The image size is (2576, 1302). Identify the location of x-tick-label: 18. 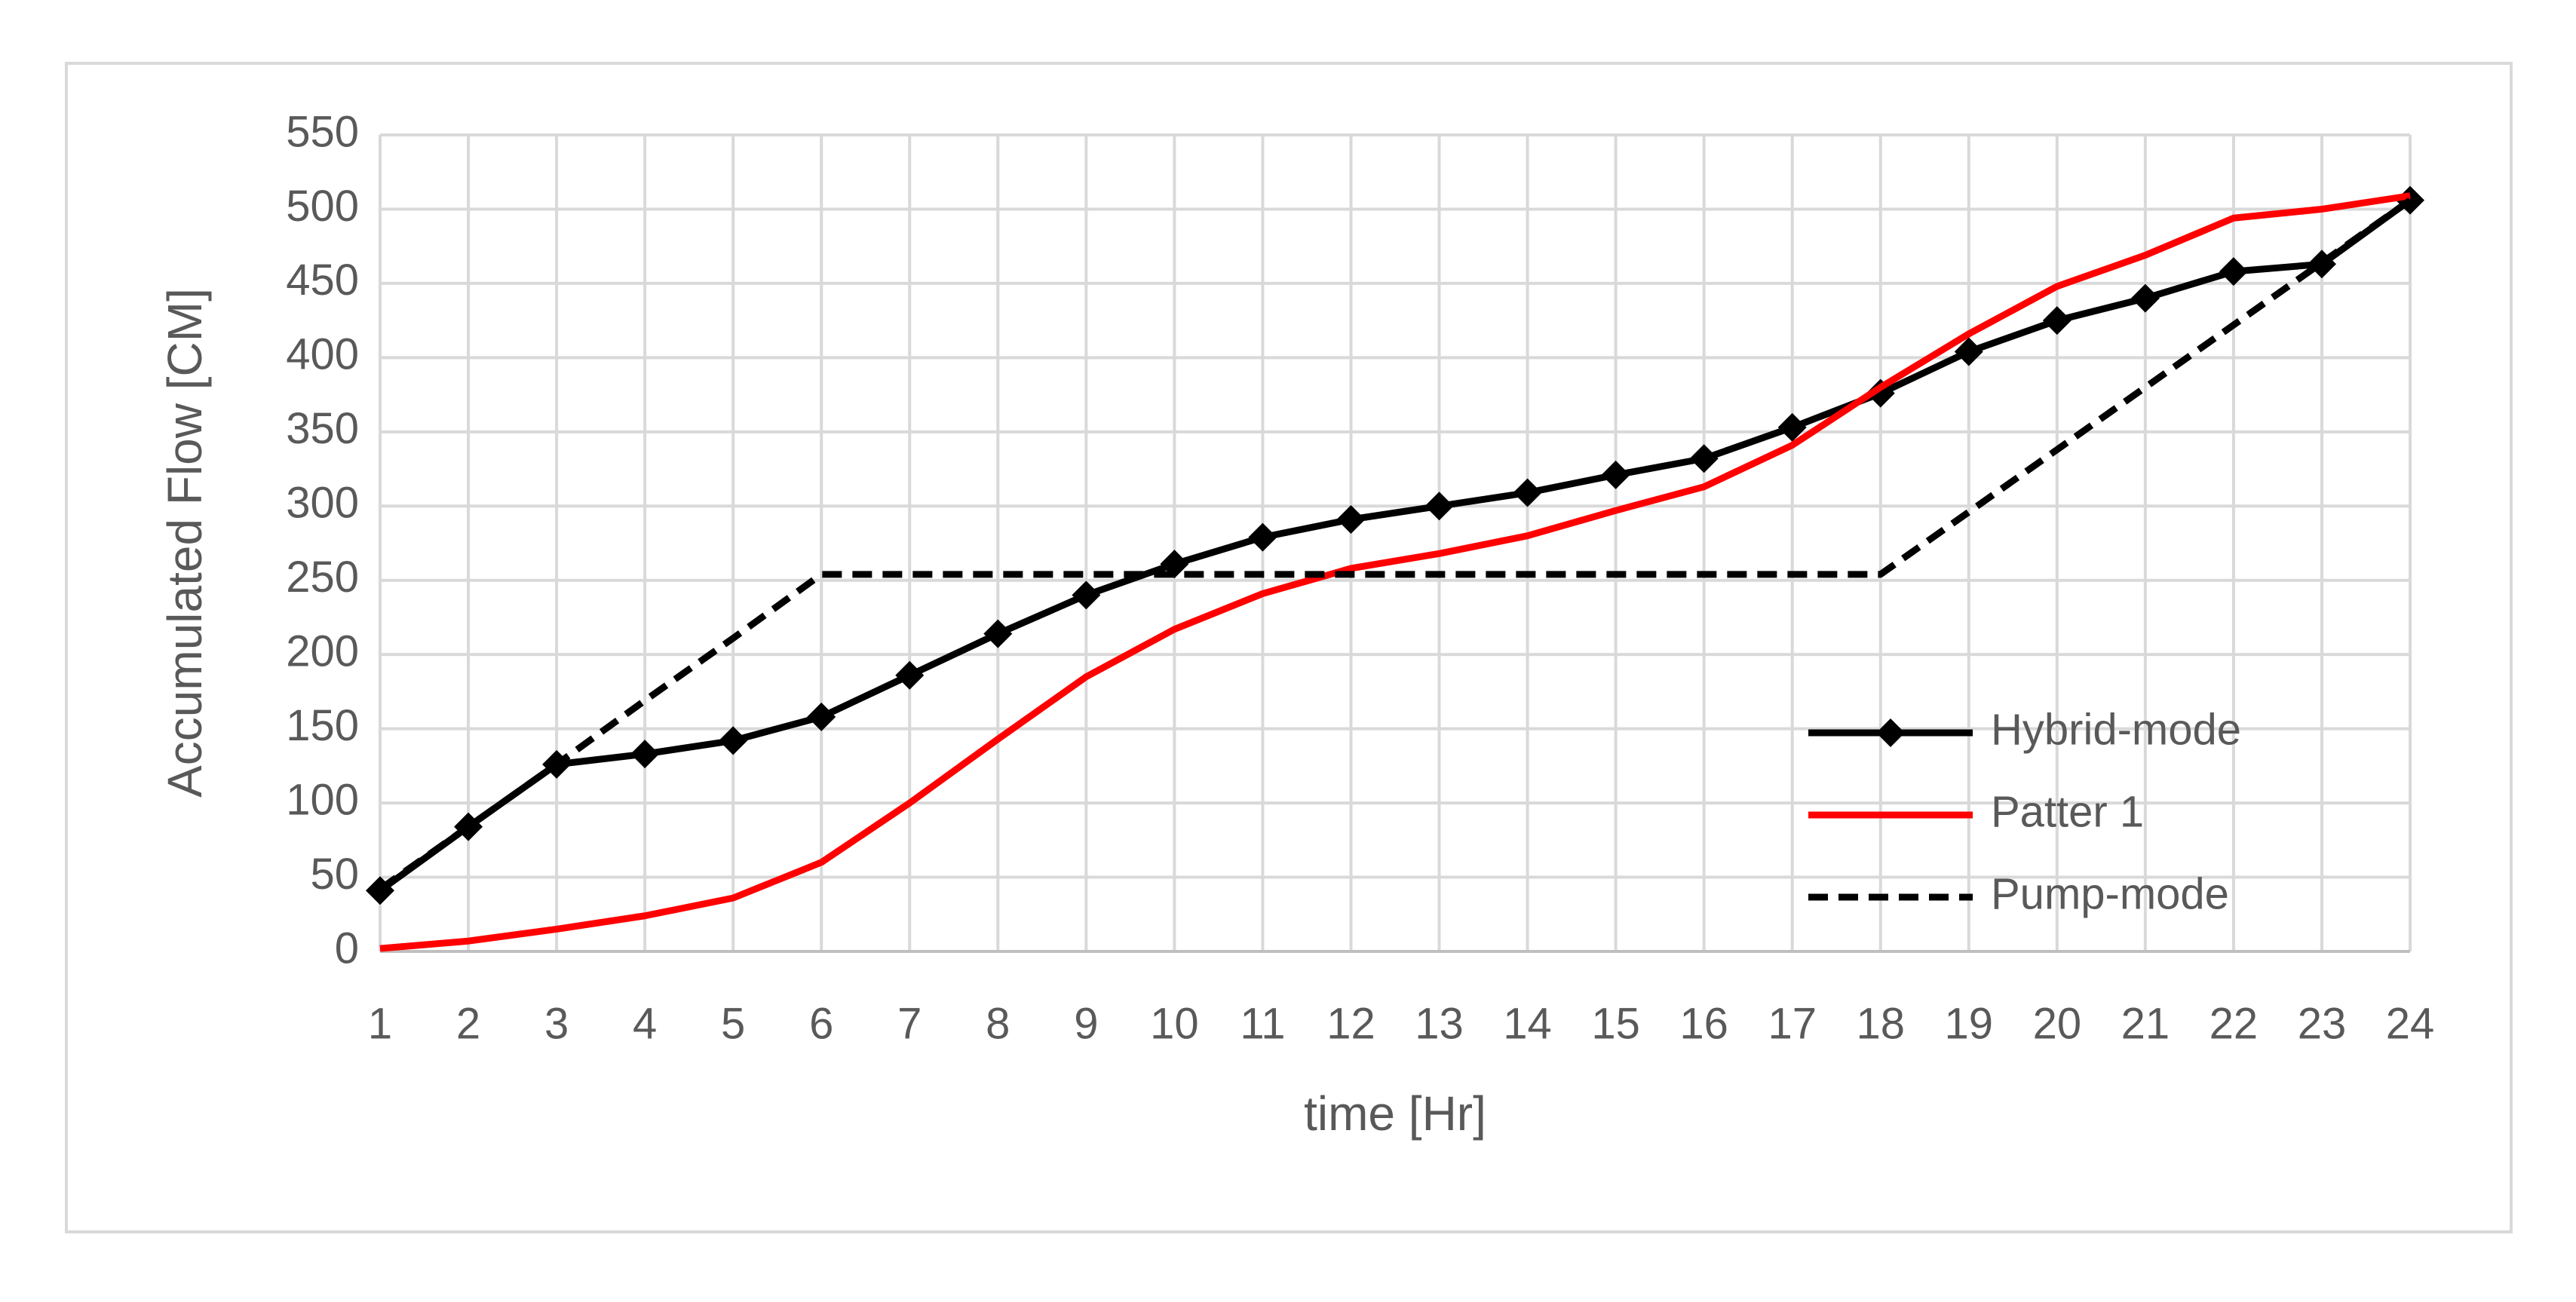
(1880, 1023).